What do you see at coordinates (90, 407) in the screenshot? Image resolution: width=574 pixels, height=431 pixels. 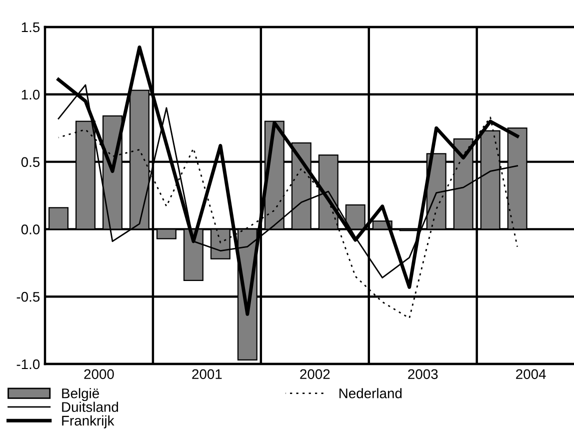 I see `legend-label: Duitsland` at bounding box center [90, 407].